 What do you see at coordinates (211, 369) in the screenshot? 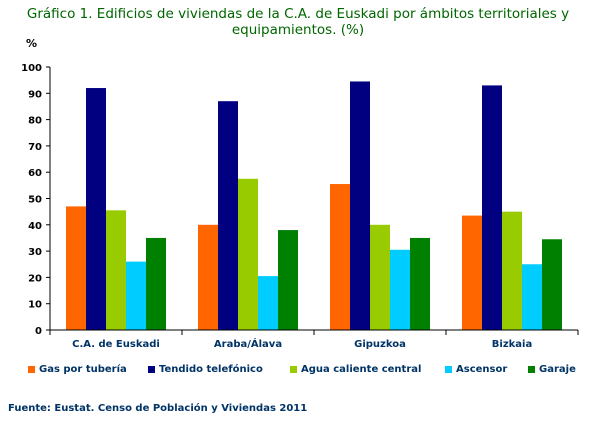
I see `legend-label: Tendido telefónico` at bounding box center [211, 369].